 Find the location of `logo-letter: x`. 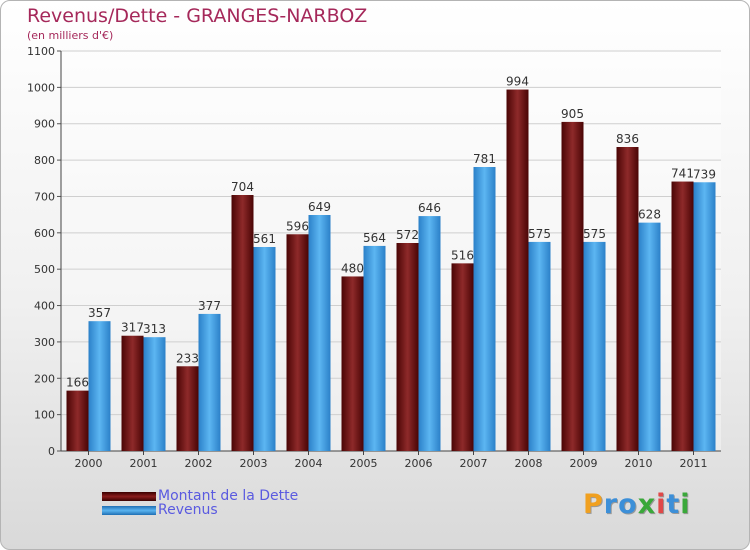

logo-letter: x is located at coordinates (647, 504).